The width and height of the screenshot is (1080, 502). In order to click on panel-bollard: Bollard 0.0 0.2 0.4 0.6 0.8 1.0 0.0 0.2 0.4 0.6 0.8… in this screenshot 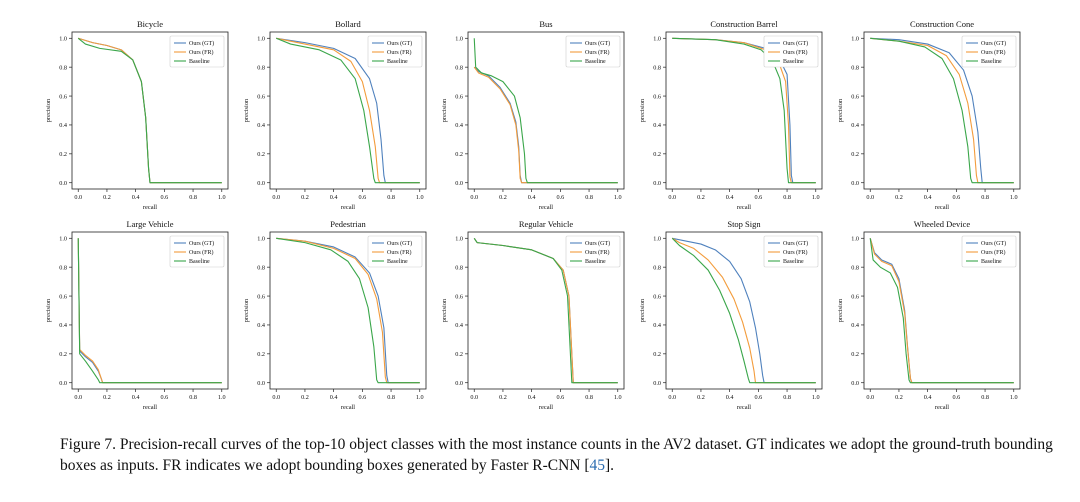, I will do `click(335, 115)`.